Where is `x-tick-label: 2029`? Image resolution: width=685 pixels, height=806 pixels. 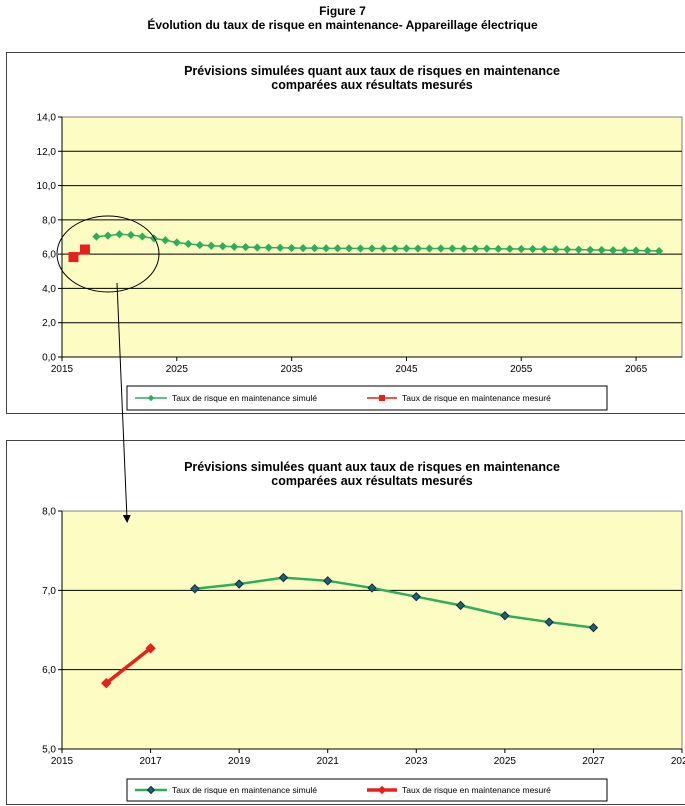 x-tick-label: 2029 is located at coordinates (678, 761).